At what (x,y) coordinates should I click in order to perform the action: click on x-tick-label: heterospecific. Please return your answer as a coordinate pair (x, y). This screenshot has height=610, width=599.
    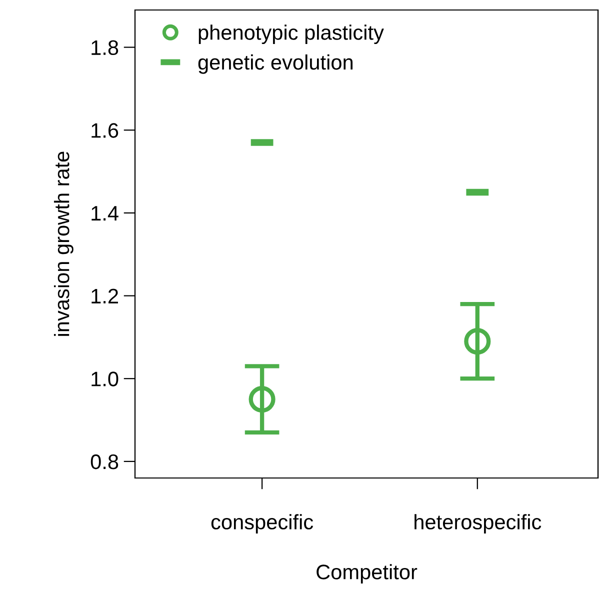
    Looking at the image, I should click on (478, 524).